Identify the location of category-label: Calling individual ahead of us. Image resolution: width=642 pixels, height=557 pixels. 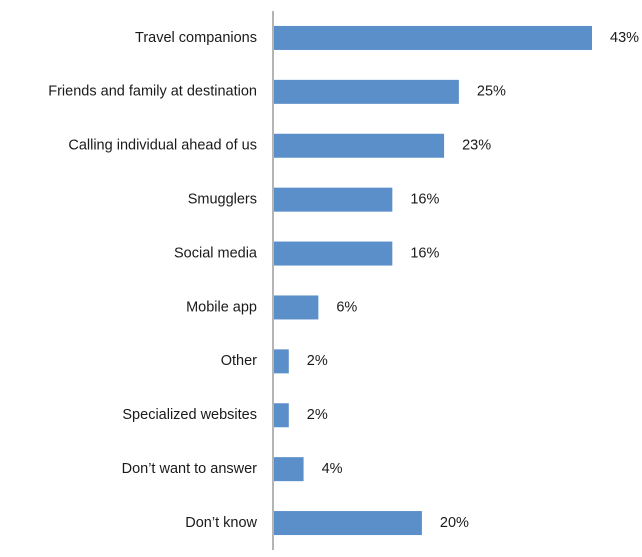
(162, 146).